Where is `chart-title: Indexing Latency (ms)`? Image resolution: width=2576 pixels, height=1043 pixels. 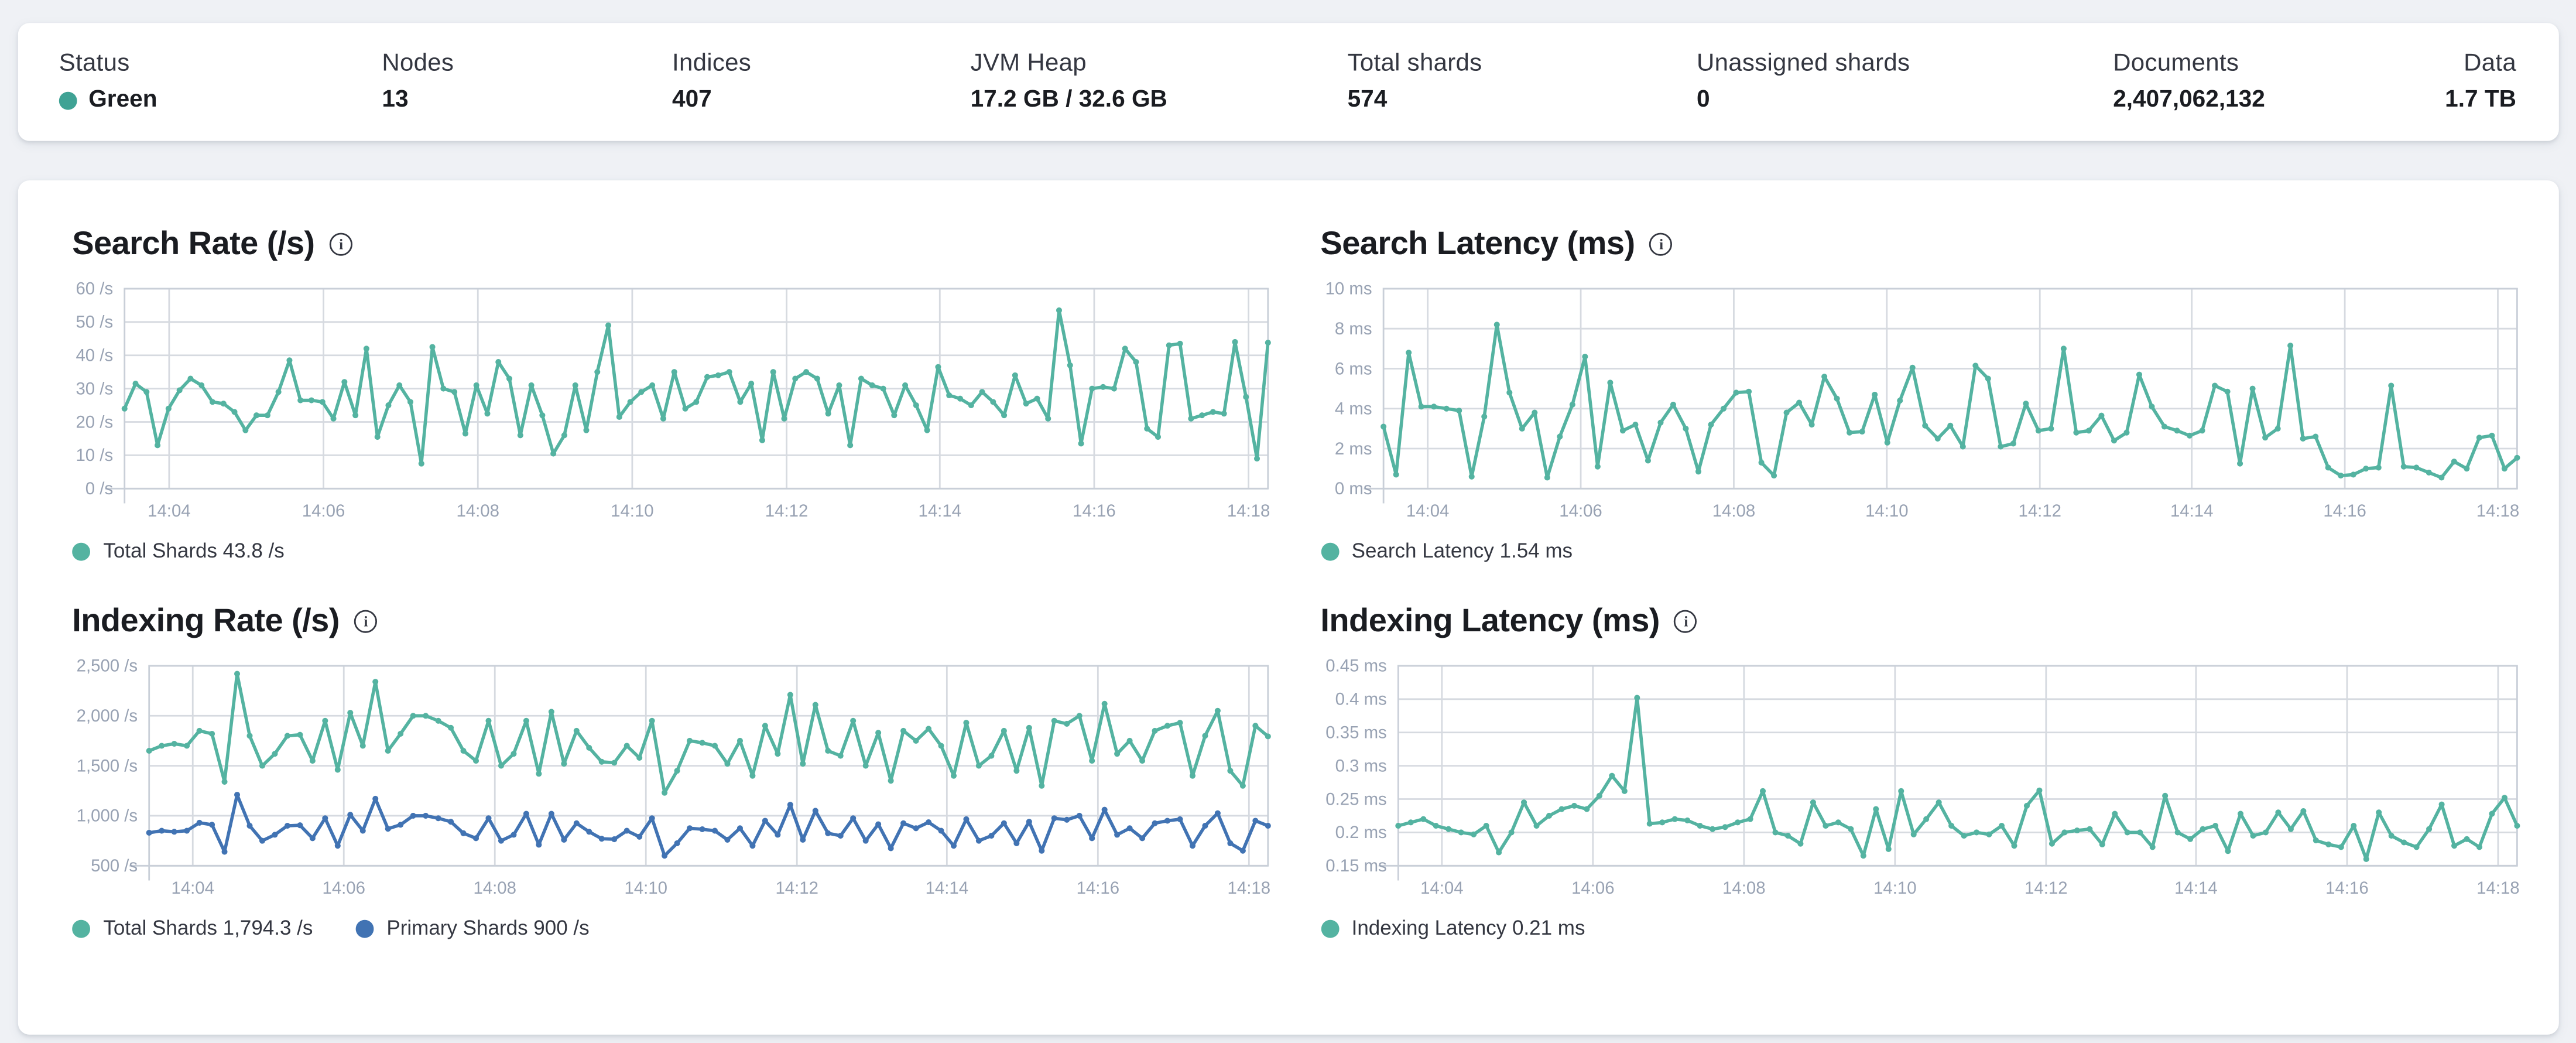
chart-title: Indexing Latency (ms) is located at coordinates (1490, 621).